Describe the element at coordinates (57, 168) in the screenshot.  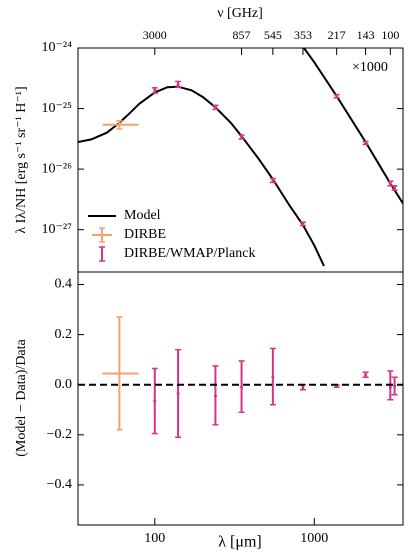
I see `y-tick-label: 10⁻²⁶` at that location.